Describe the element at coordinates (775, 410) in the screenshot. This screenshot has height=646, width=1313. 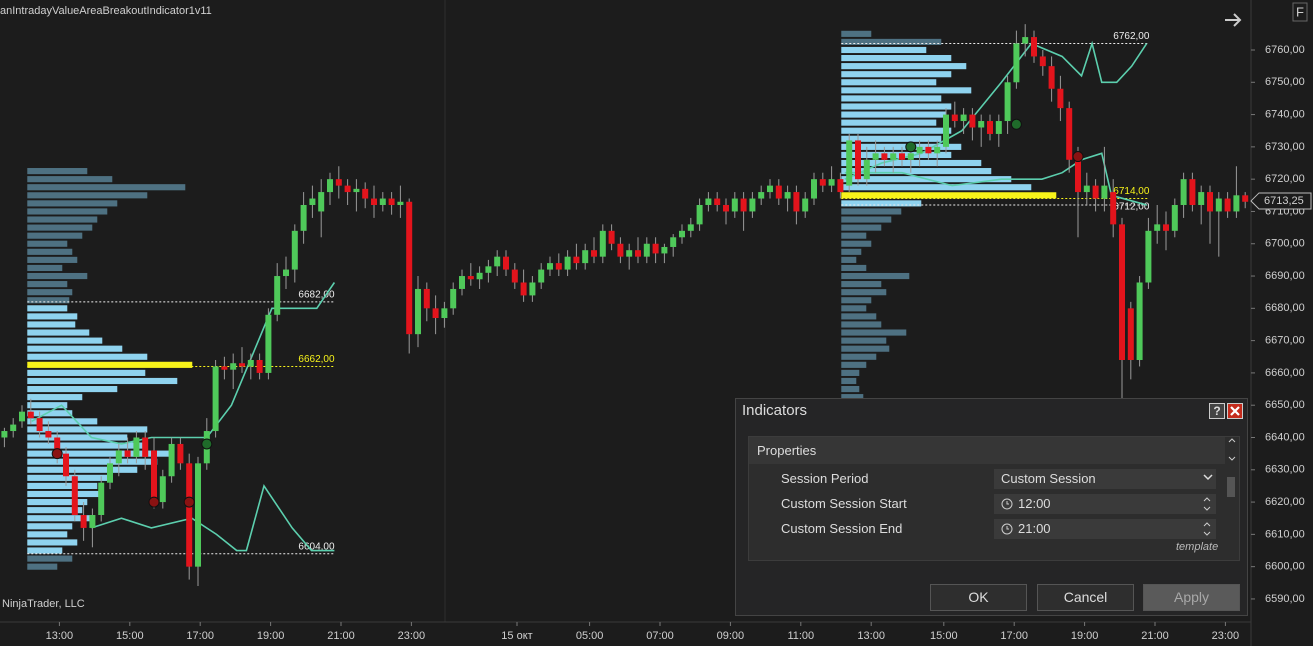
I see `dialog-title: Indicators` at that location.